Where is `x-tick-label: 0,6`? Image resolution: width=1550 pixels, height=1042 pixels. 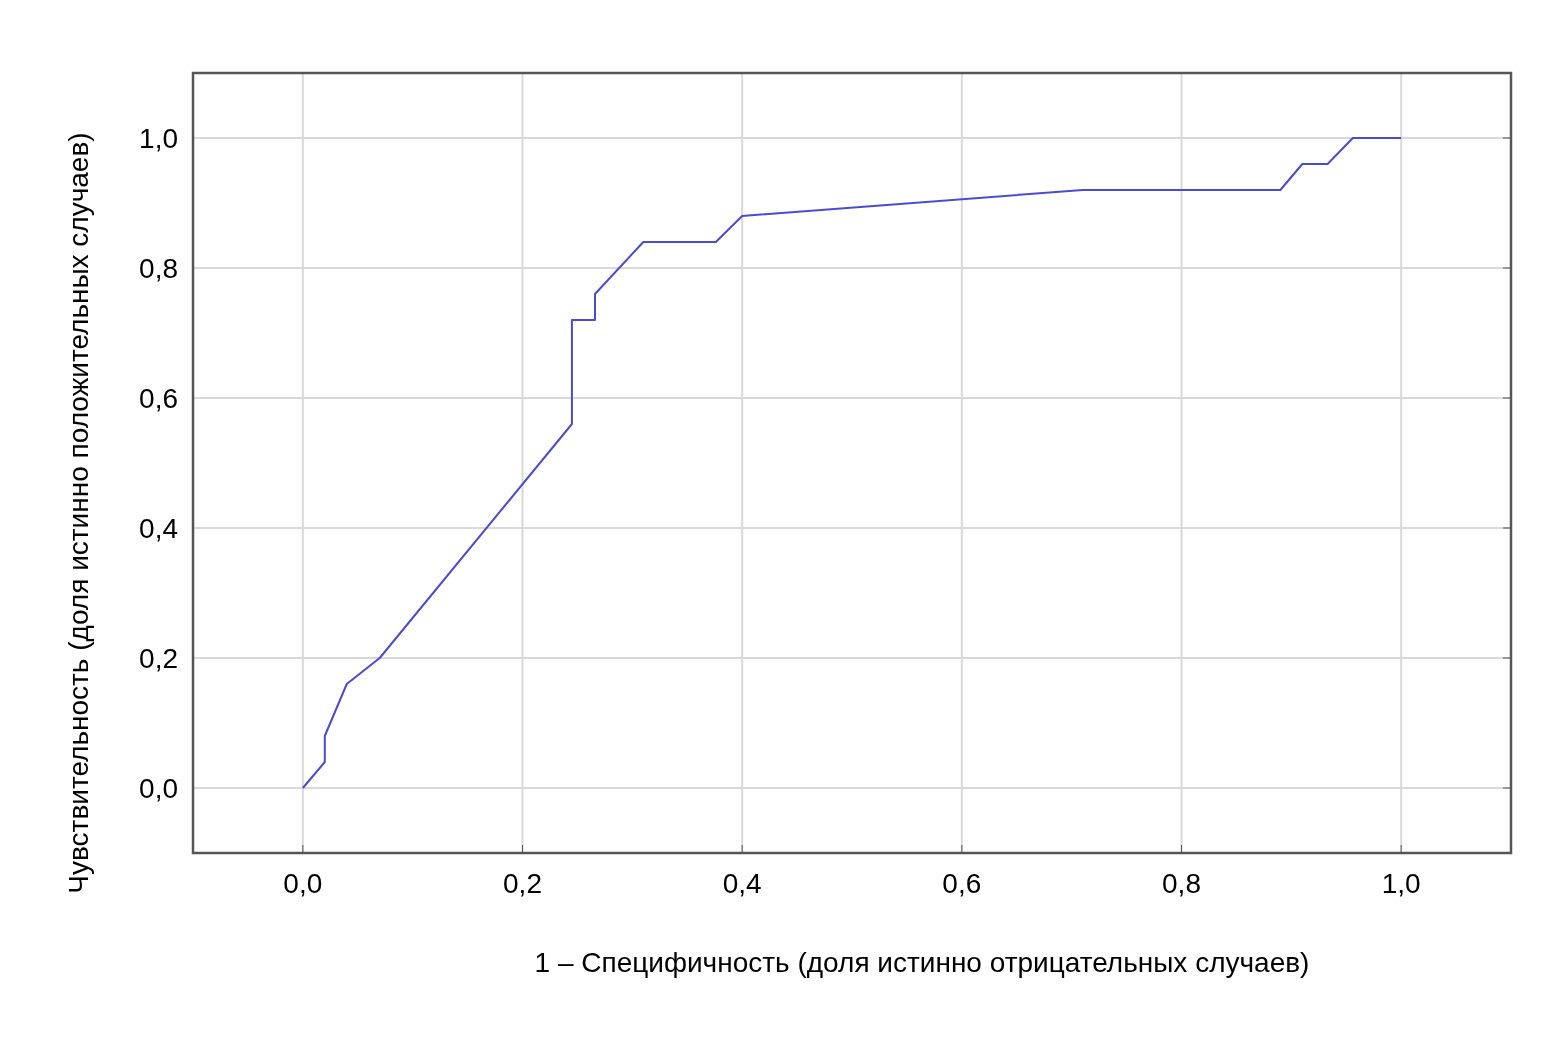 x-tick-label: 0,6 is located at coordinates (962, 883).